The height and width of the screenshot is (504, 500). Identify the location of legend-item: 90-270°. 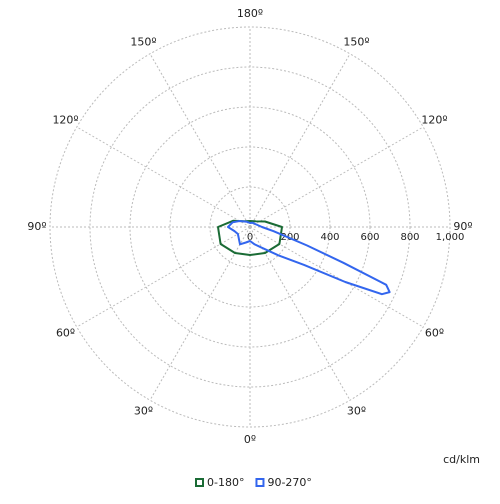
(283, 482).